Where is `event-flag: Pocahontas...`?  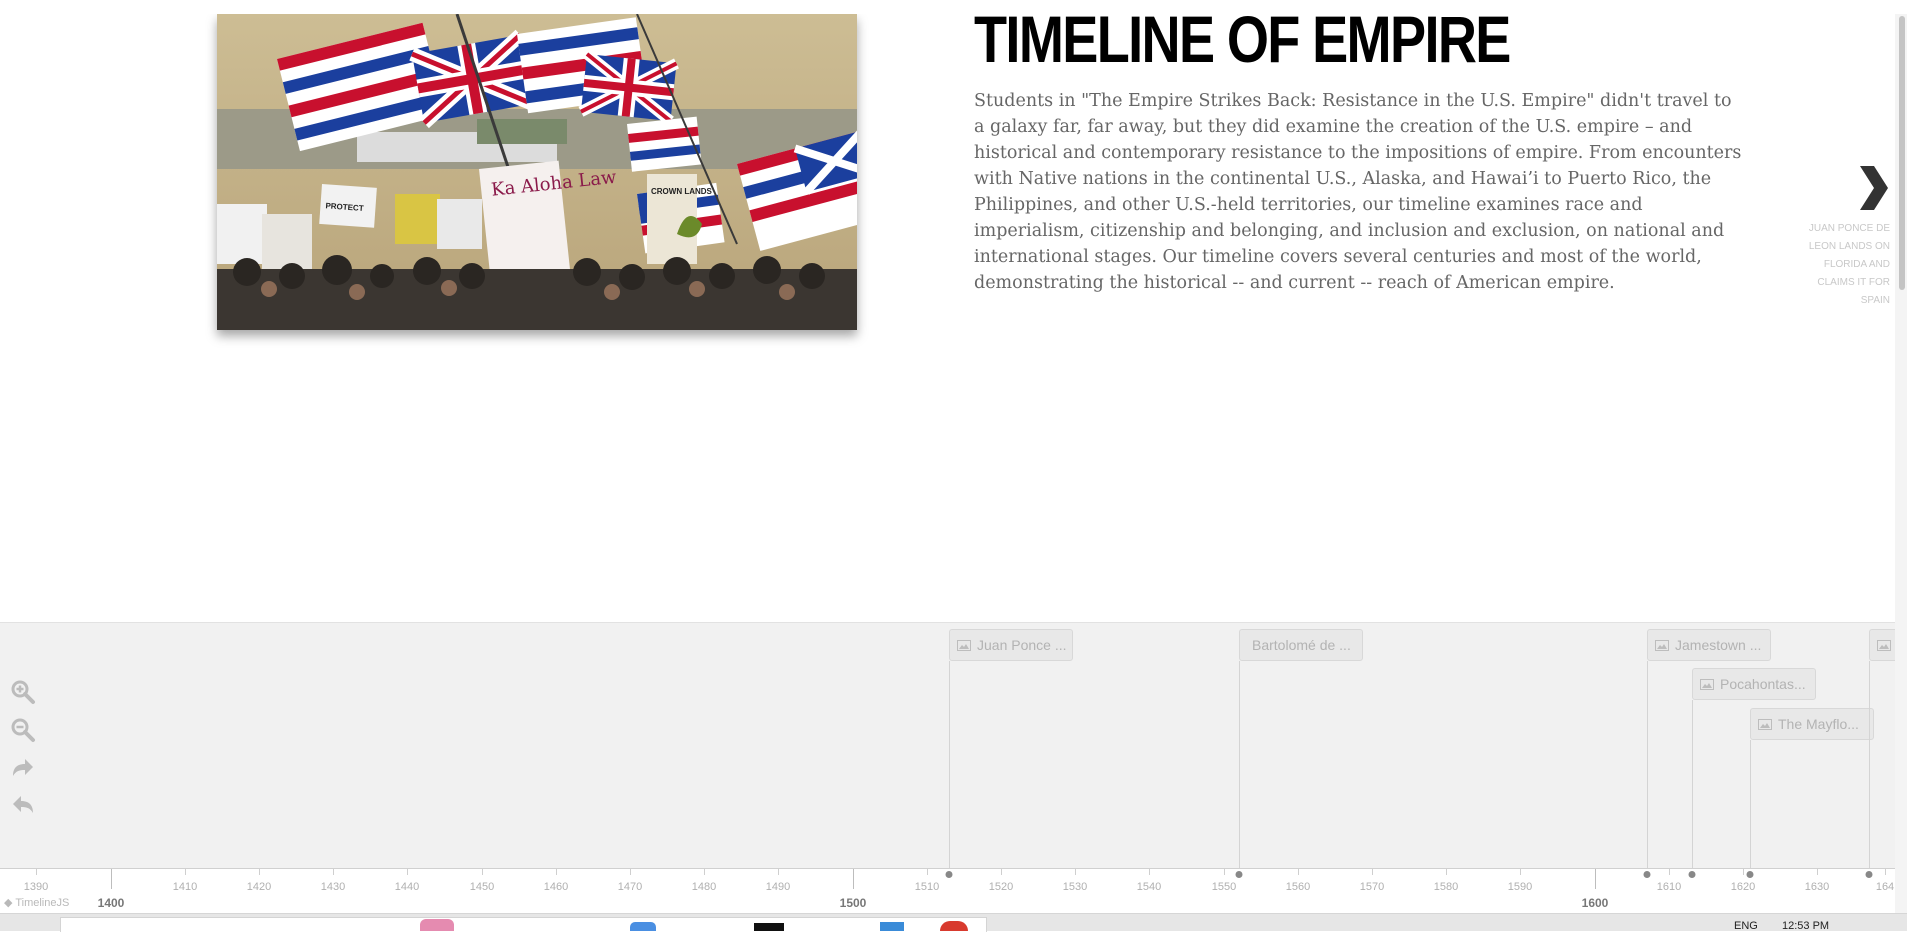 event-flag: Pocahontas... is located at coordinates (1754, 684).